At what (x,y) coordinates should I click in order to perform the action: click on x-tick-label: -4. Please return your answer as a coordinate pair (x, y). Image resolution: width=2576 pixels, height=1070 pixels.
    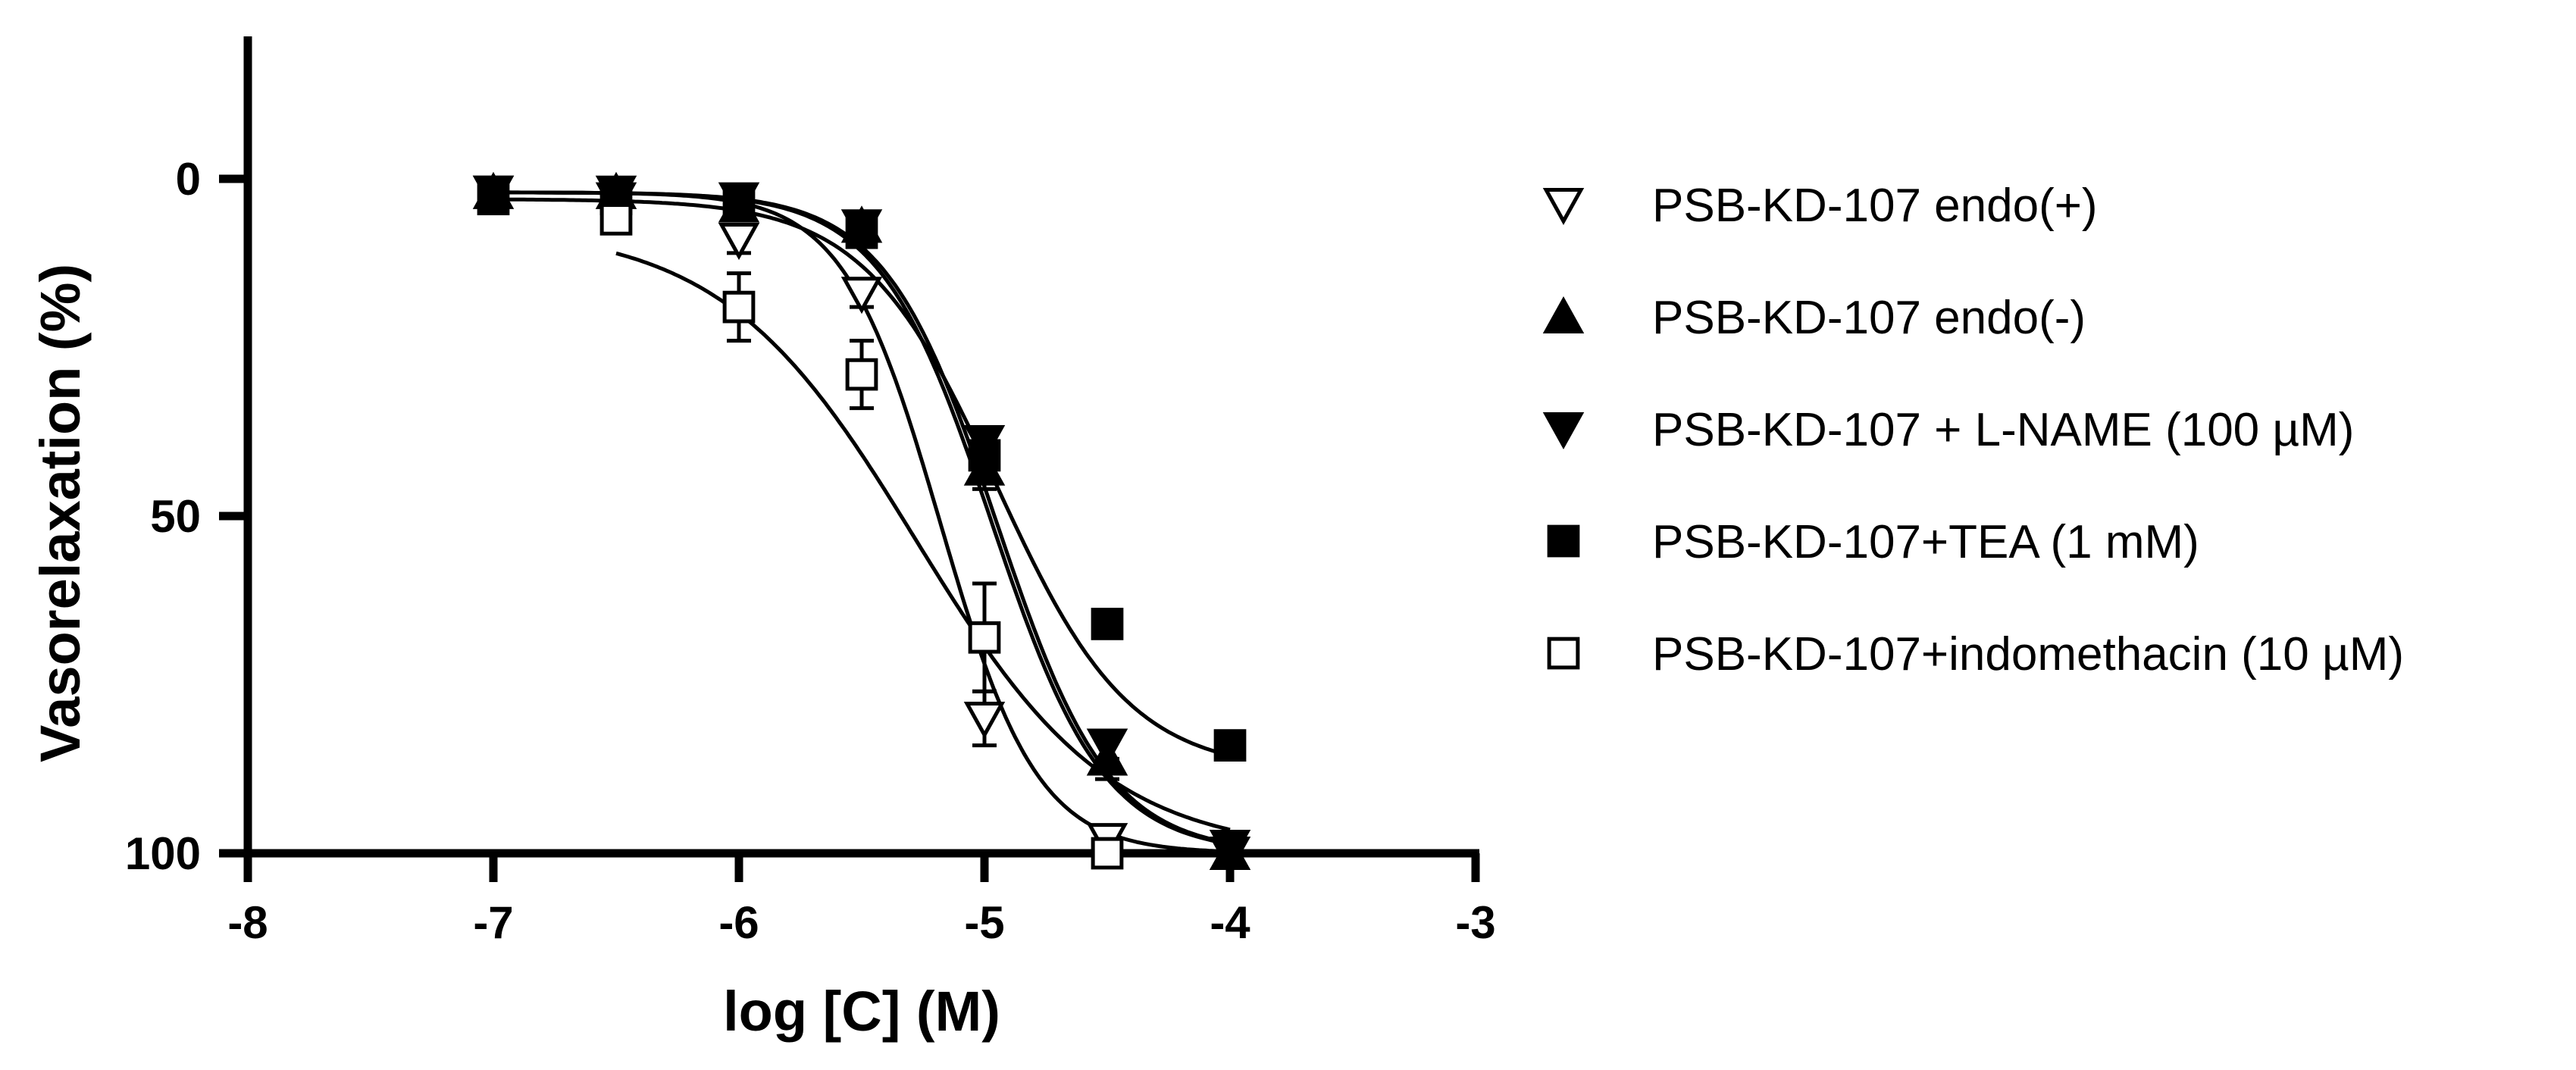
    Looking at the image, I should click on (1230, 922).